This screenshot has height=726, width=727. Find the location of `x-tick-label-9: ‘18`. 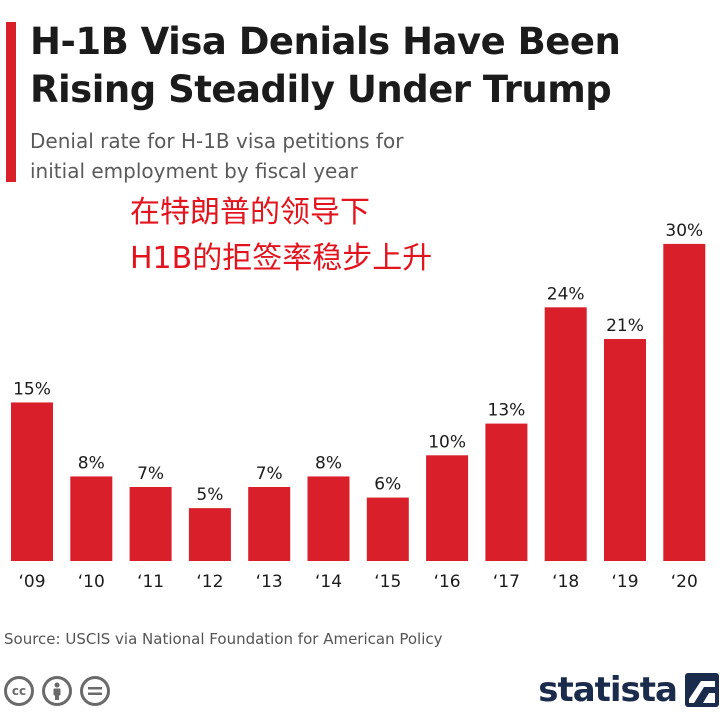

x-tick-label-9: ‘18 is located at coordinates (565, 582).